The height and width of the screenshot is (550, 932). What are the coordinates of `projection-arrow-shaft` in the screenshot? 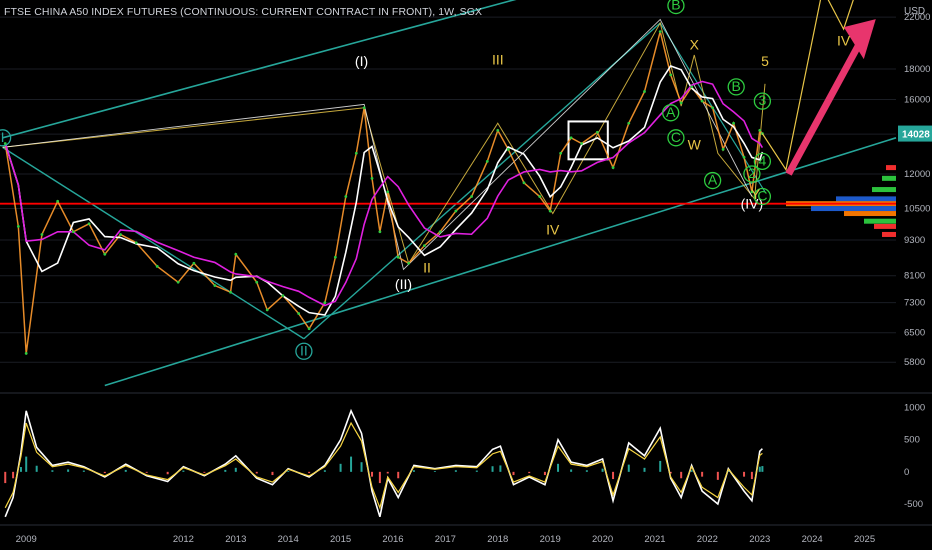 It's located at (825, 106).